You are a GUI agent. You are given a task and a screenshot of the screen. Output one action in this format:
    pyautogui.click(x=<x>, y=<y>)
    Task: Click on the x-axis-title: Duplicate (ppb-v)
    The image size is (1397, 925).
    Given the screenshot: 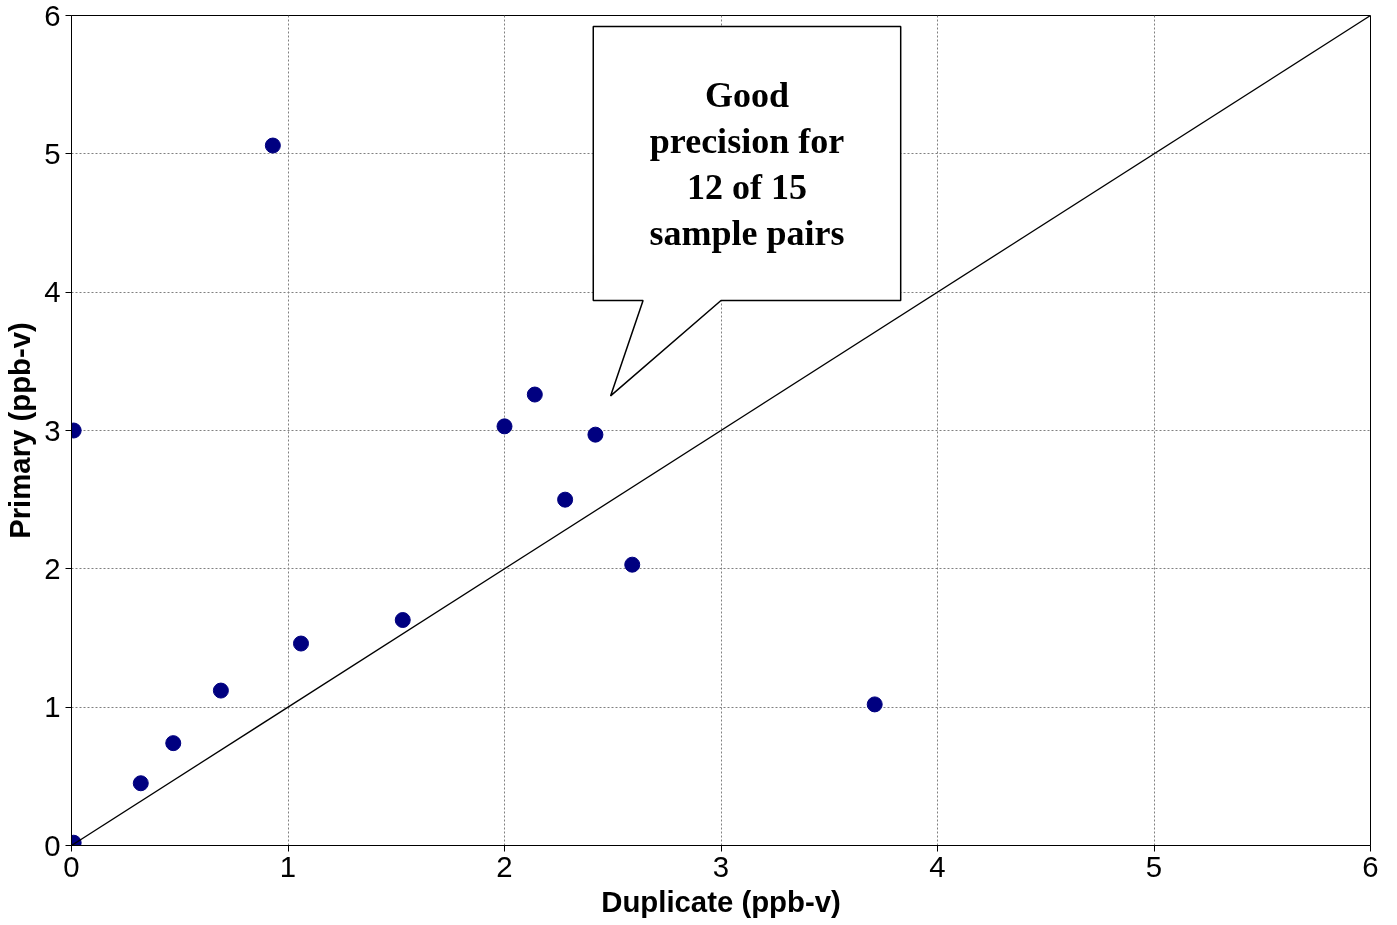 What is the action you would take?
    pyautogui.click(x=721, y=901)
    